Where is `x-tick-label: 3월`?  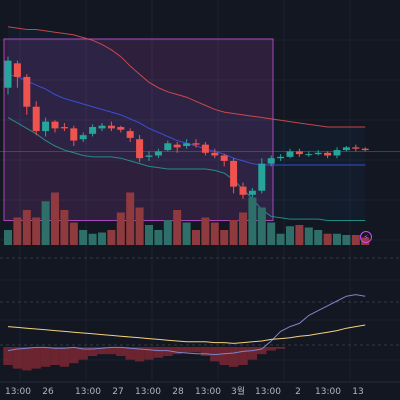
x-tick-label: 3월 is located at coordinates (238, 391).